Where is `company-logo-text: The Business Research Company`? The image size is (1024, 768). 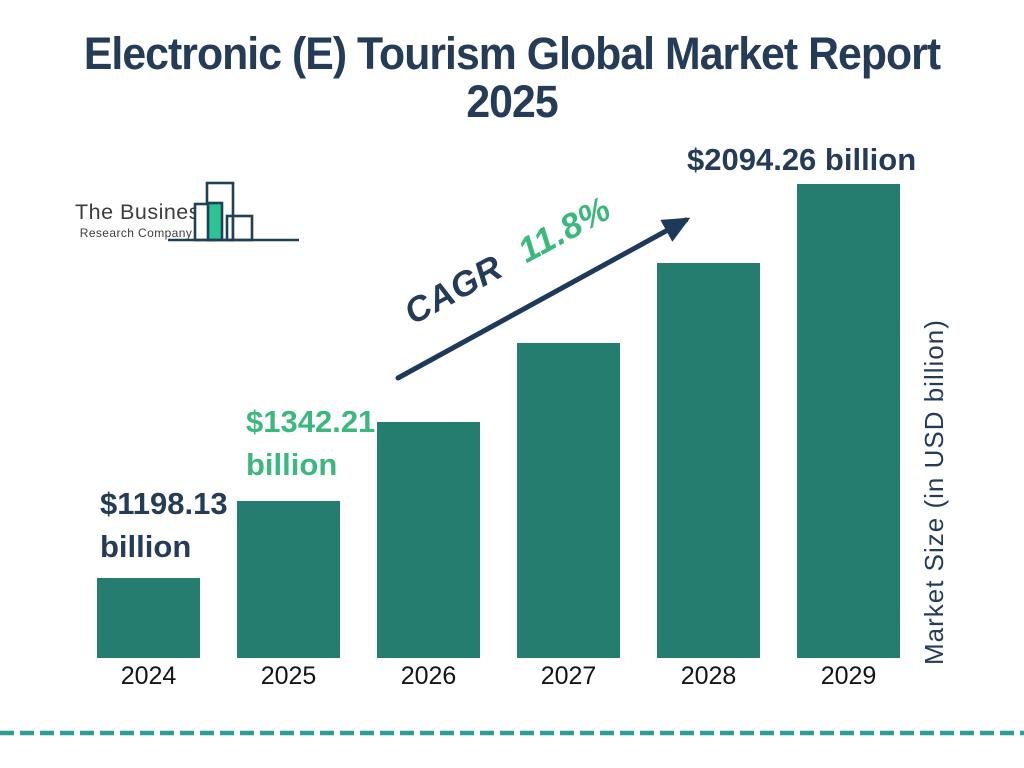
company-logo-text: The Business Research Company is located at coordinates (143, 220).